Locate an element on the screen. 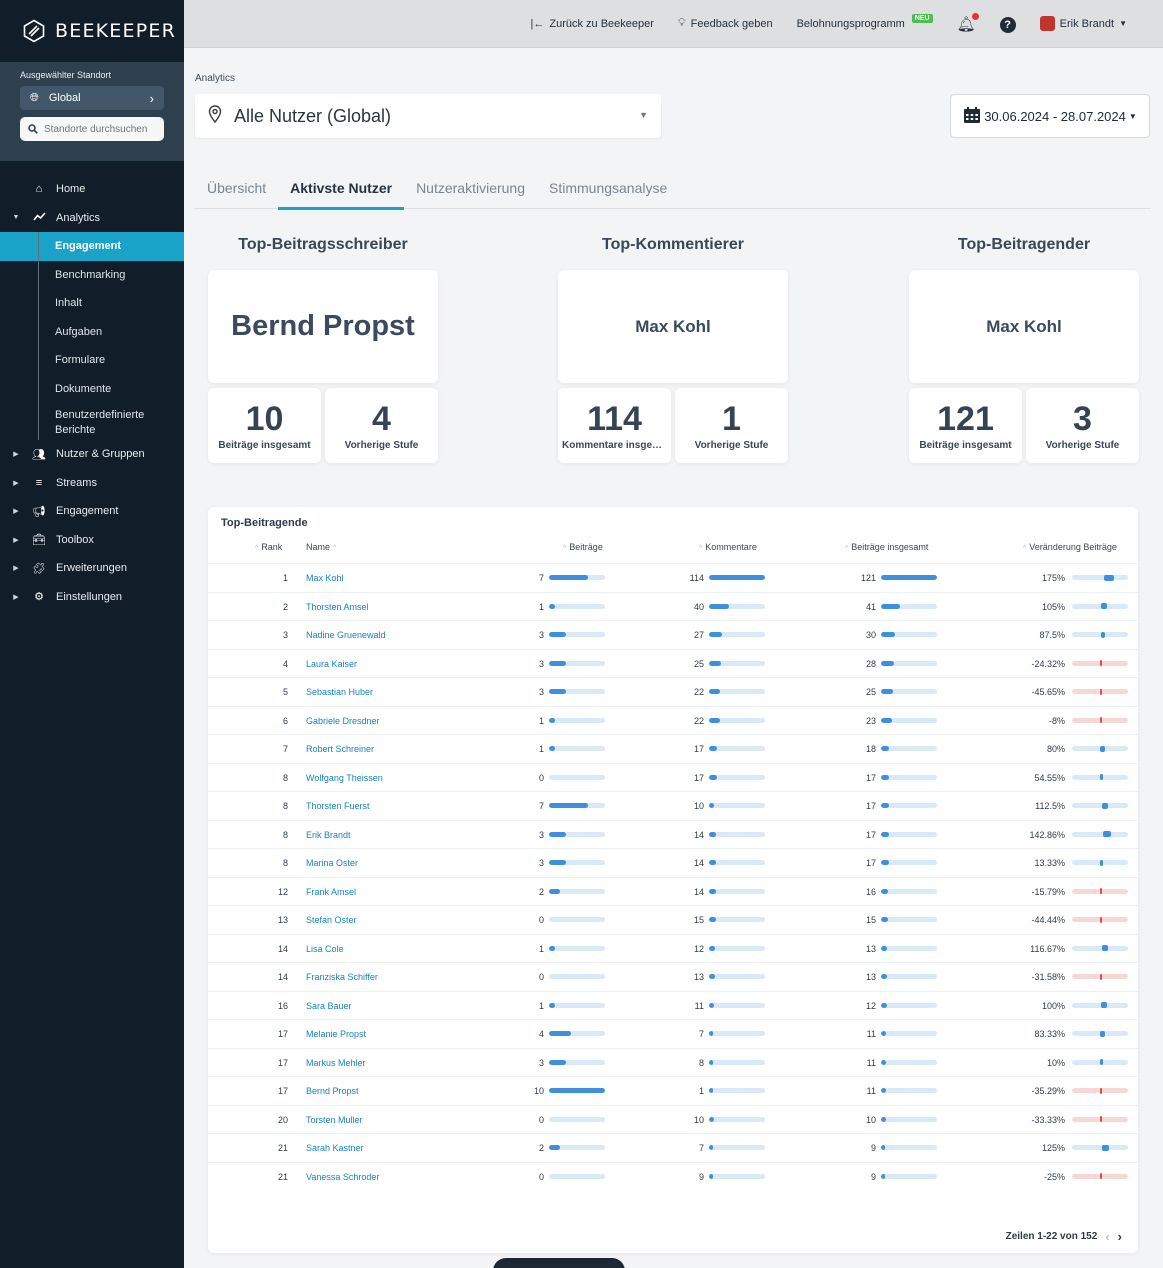  nav-settings: ▶ ⚙︎ Einstellungen is located at coordinates (92, 597).